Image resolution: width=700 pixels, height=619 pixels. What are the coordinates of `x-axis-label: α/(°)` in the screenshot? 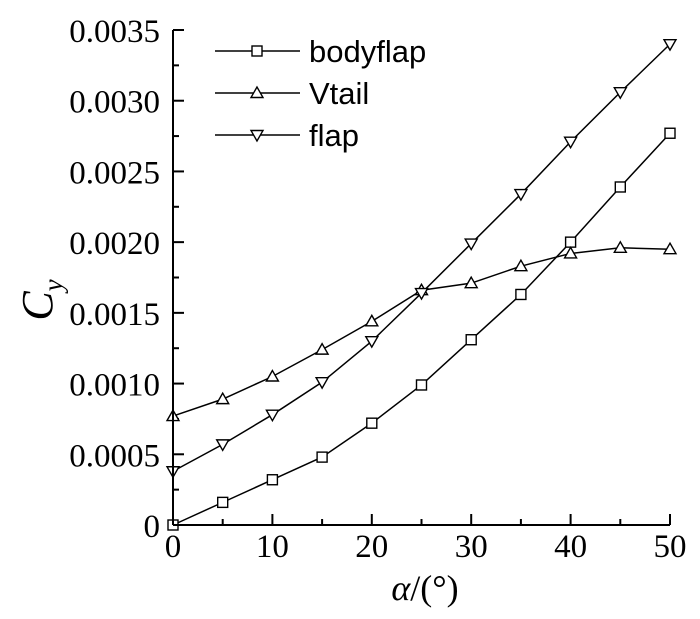 It's located at (424, 588).